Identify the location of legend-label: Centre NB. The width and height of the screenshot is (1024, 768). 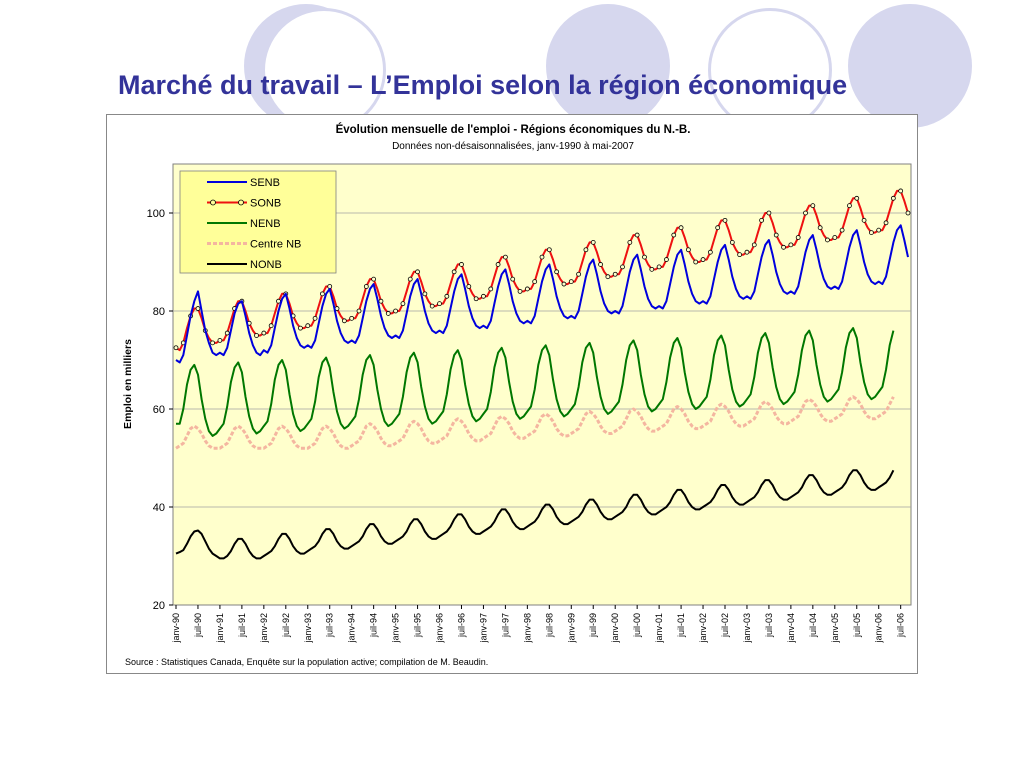
(275, 245).